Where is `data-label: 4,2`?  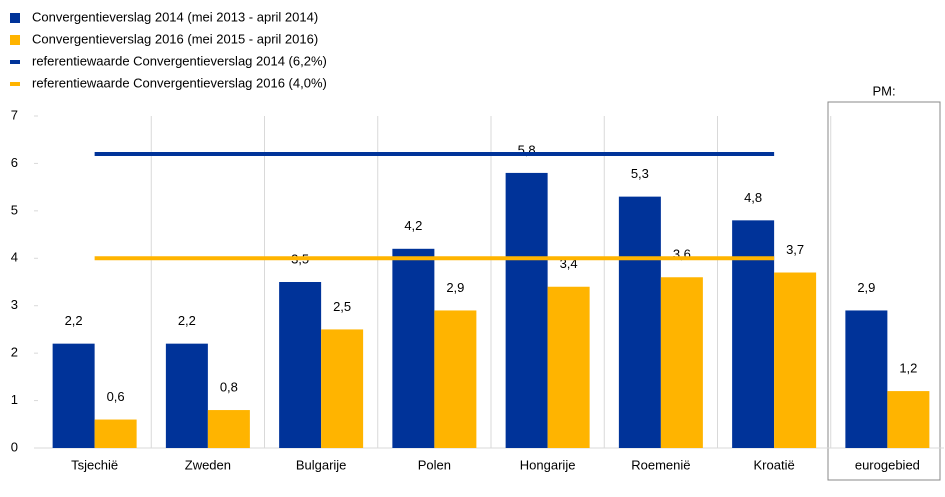 data-label: 4,2 is located at coordinates (413, 225).